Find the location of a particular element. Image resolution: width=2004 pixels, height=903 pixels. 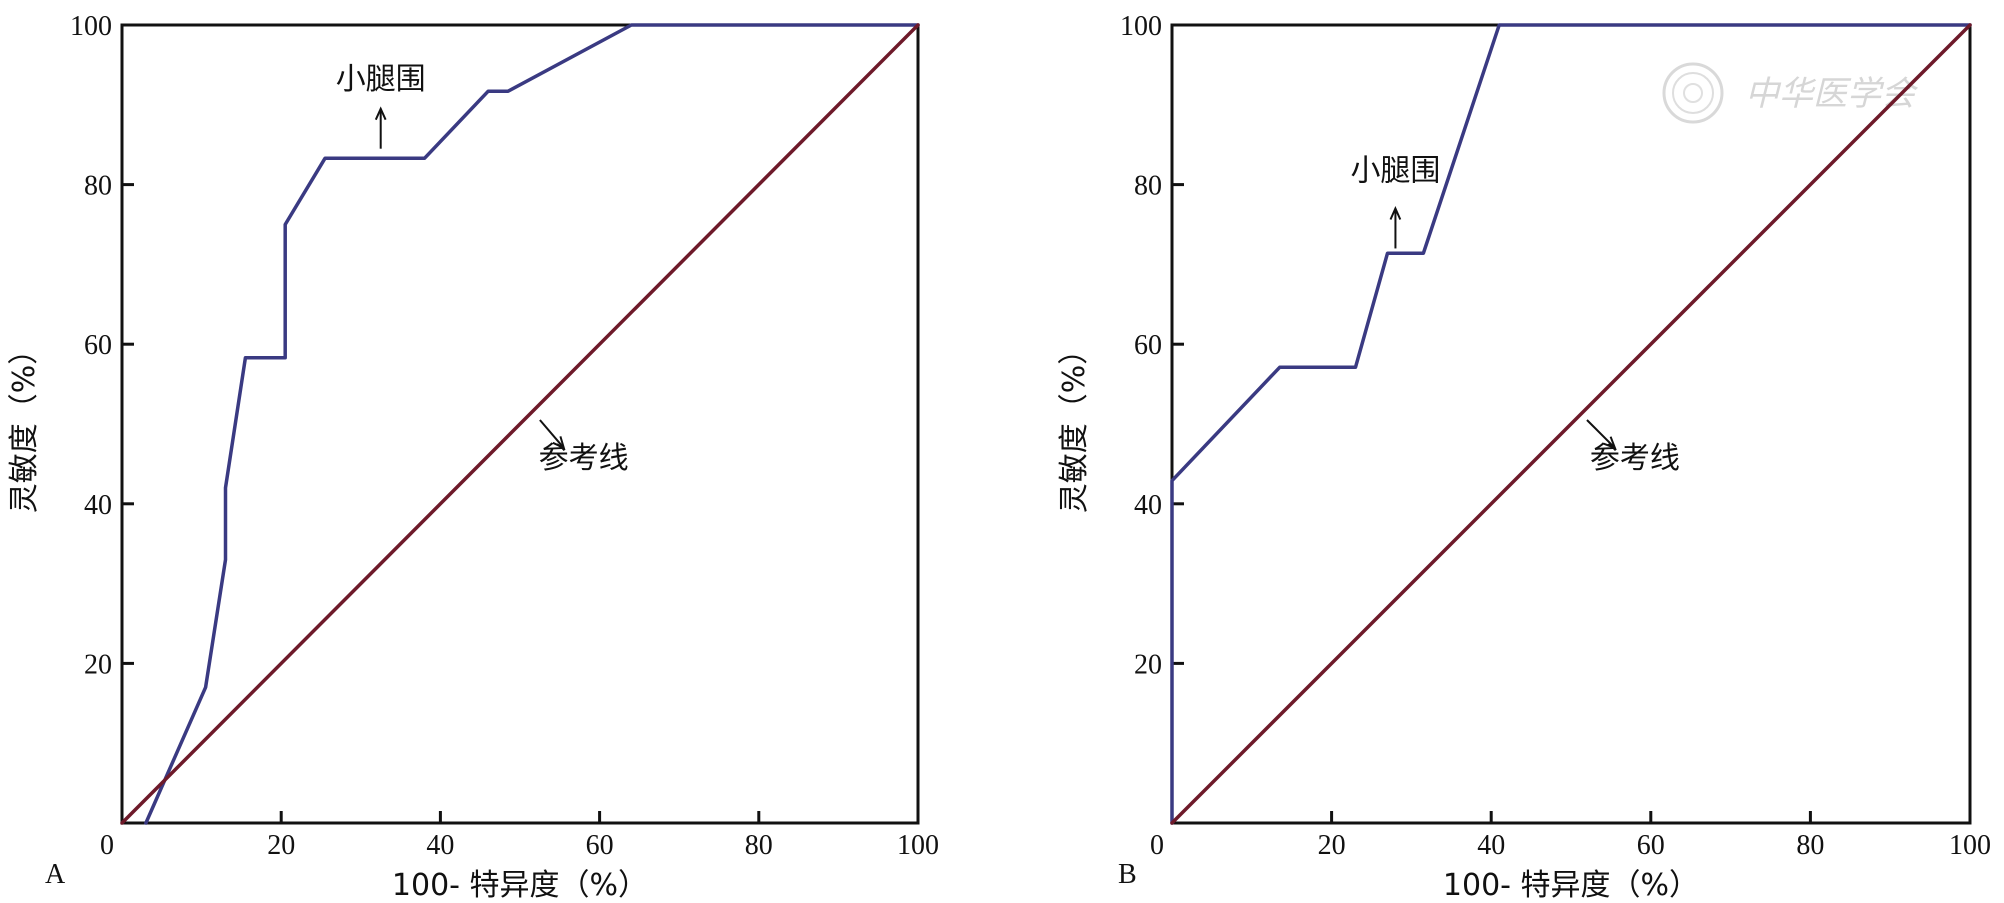

society-seal-icon is located at coordinates (1693, 93).